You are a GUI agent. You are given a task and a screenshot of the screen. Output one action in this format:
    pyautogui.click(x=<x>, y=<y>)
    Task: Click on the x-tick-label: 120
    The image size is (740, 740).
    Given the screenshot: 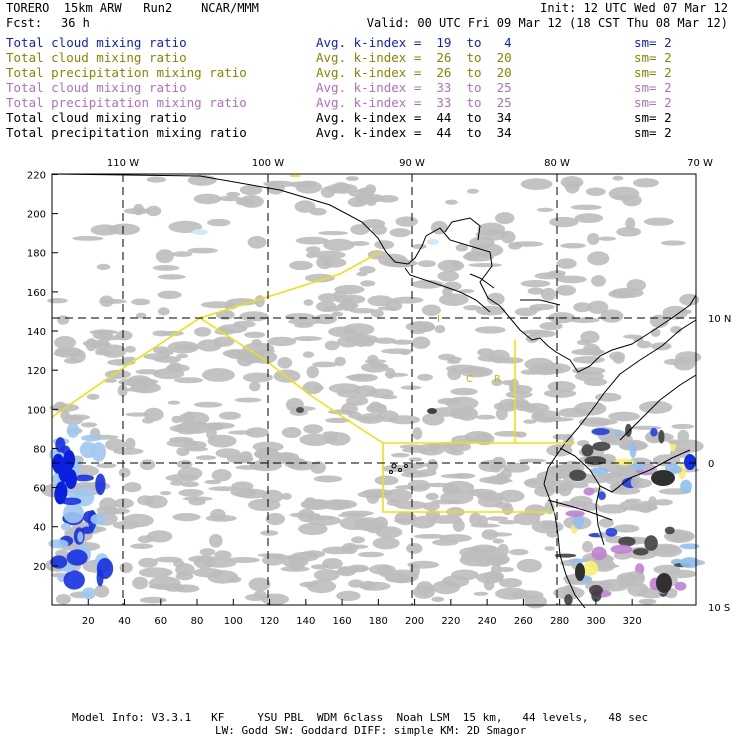 What is the action you would take?
    pyautogui.click(x=269, y=621)
    